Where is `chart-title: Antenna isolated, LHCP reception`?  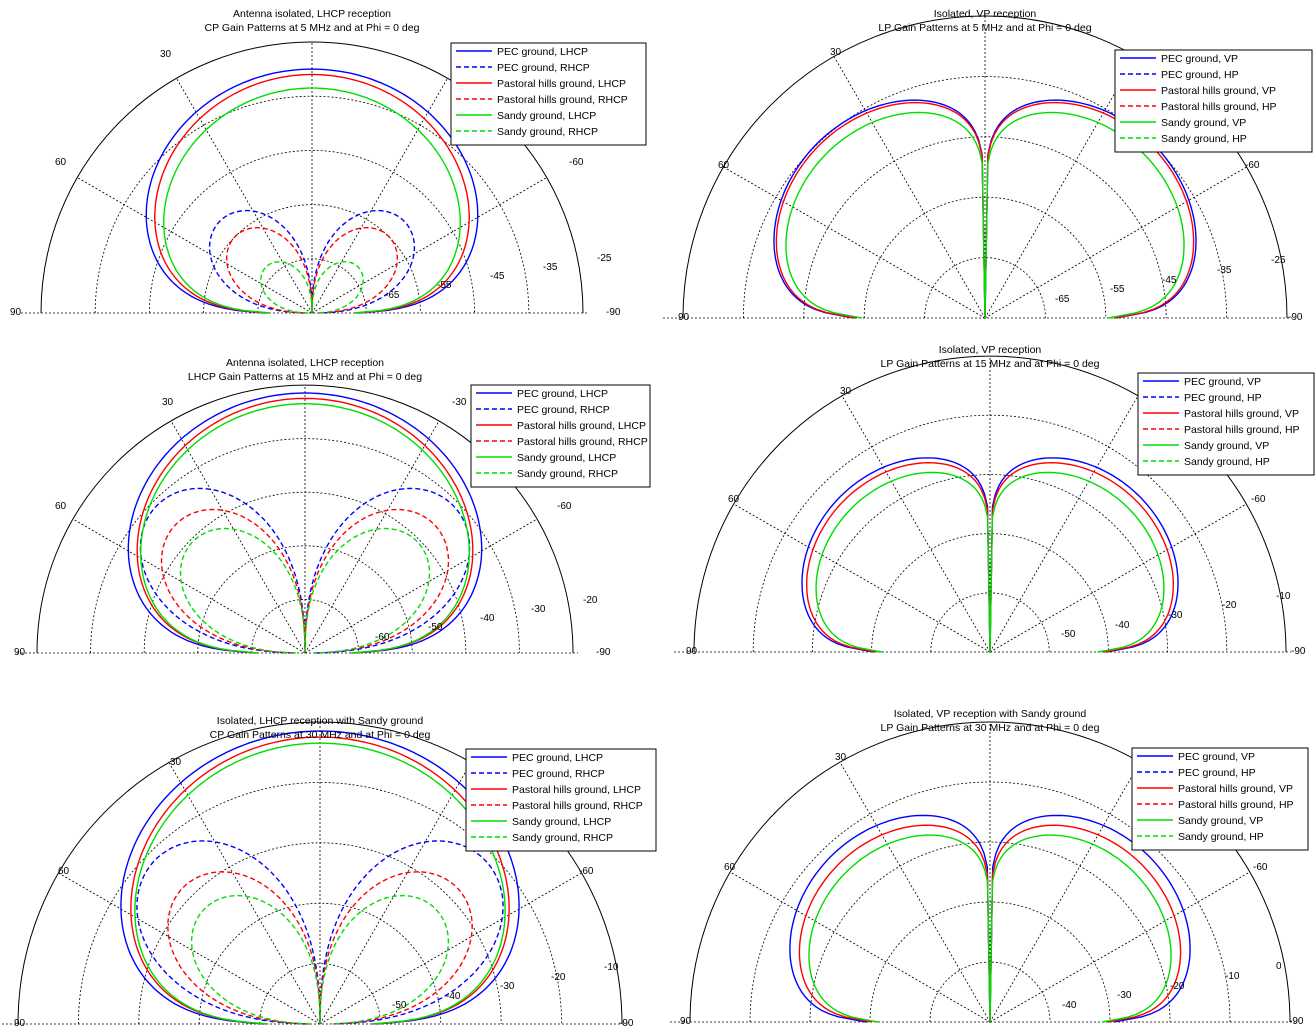
chart-title: Antenna isolated, LHCP reception is located at coordinates (312, 14).